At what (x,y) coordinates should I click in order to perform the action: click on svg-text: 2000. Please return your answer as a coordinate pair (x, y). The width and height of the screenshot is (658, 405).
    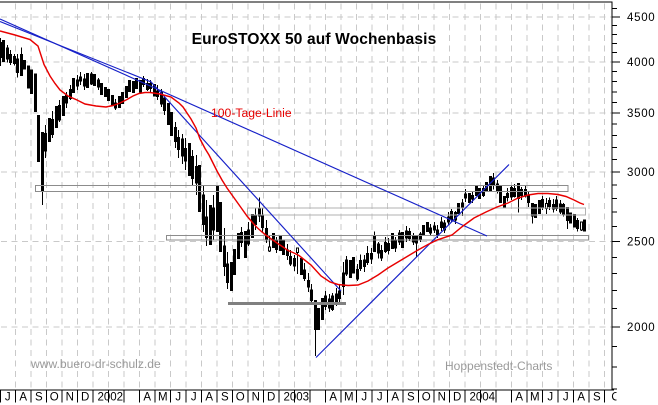
    Looking at the image, I should click on (641, 328).